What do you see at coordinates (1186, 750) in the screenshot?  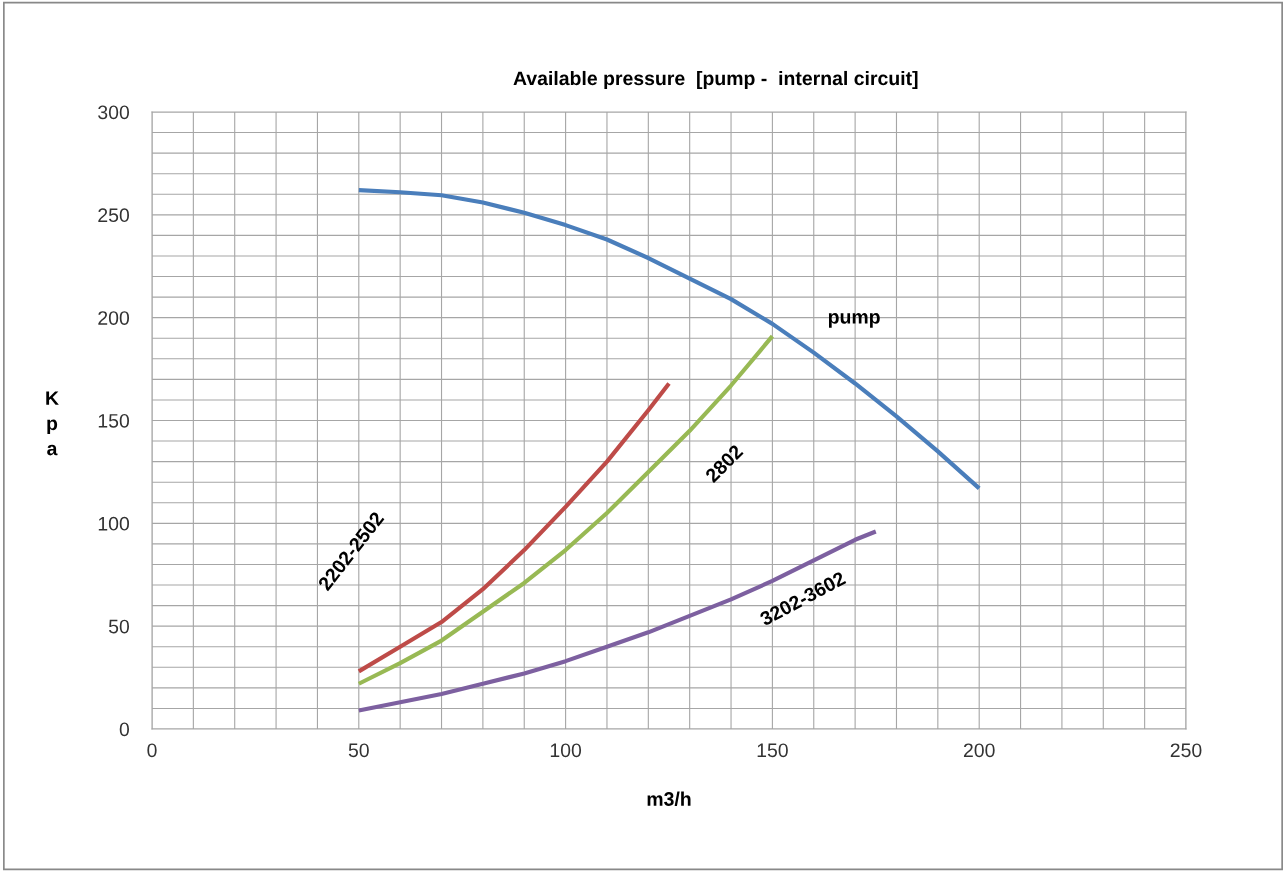 I see `x-tick-label: 250` at bounding box center [1186, 750].